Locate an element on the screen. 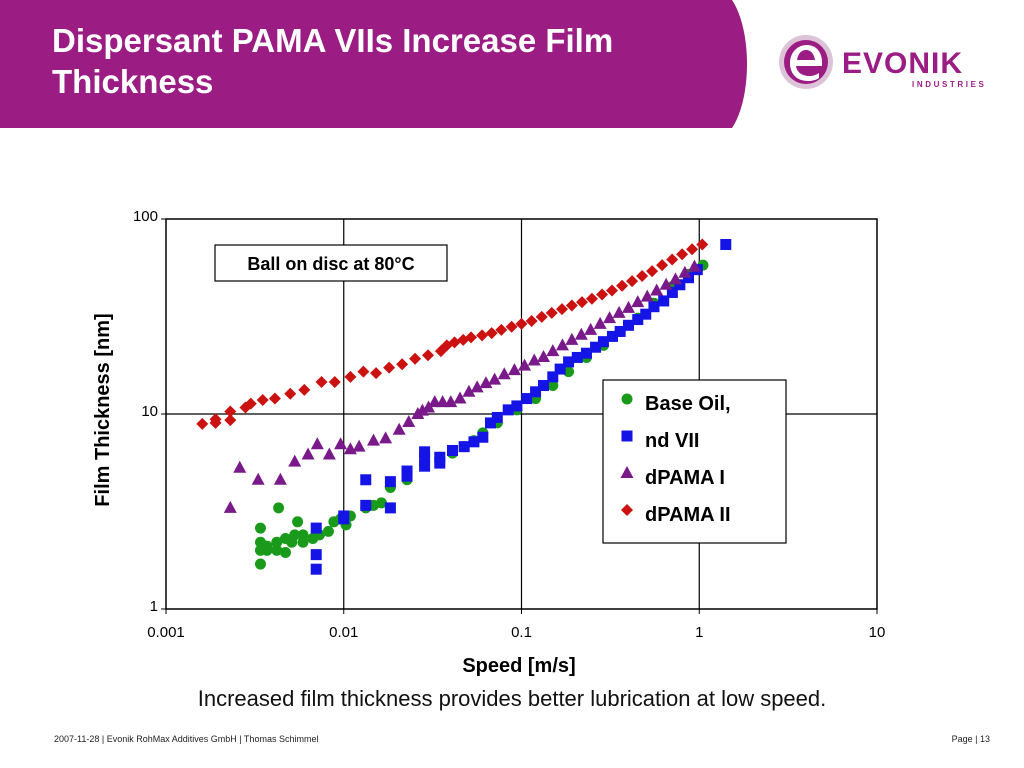  x-tick-label: 0.01 is located at coordinates (343, 632).